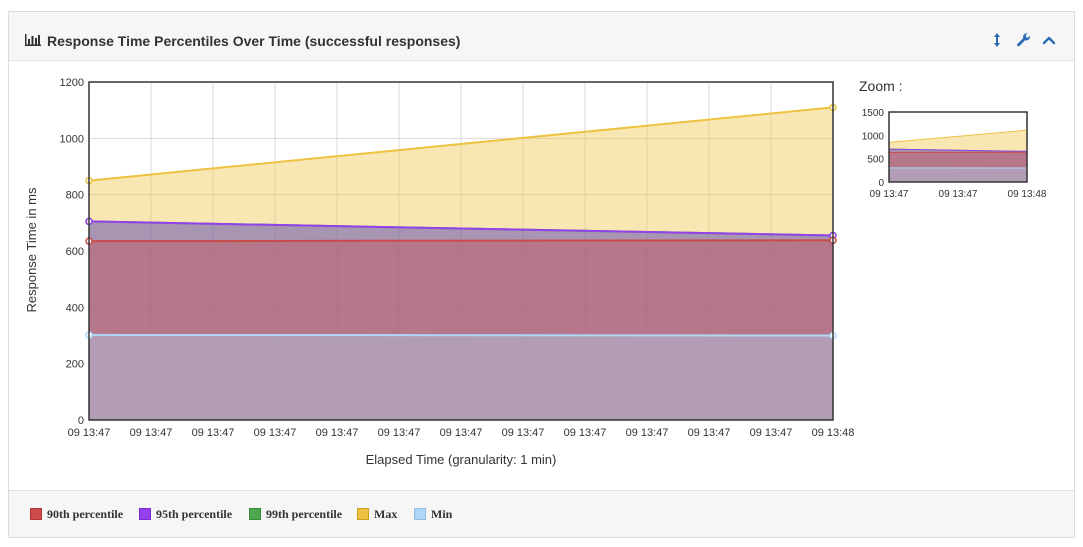  I want to click on plot-frame, so click(958, 147).